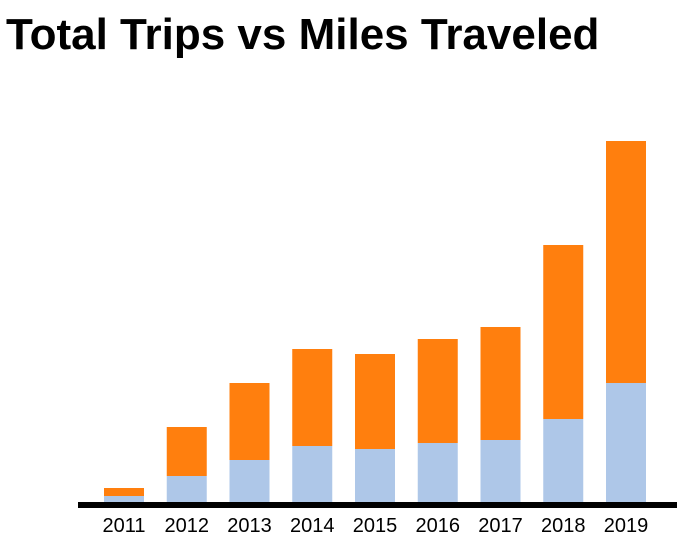  What do you see at coordinates (563, 526) in the screenshot?
I see `x-tick-label: 2018` at bounding box center [563, 526].